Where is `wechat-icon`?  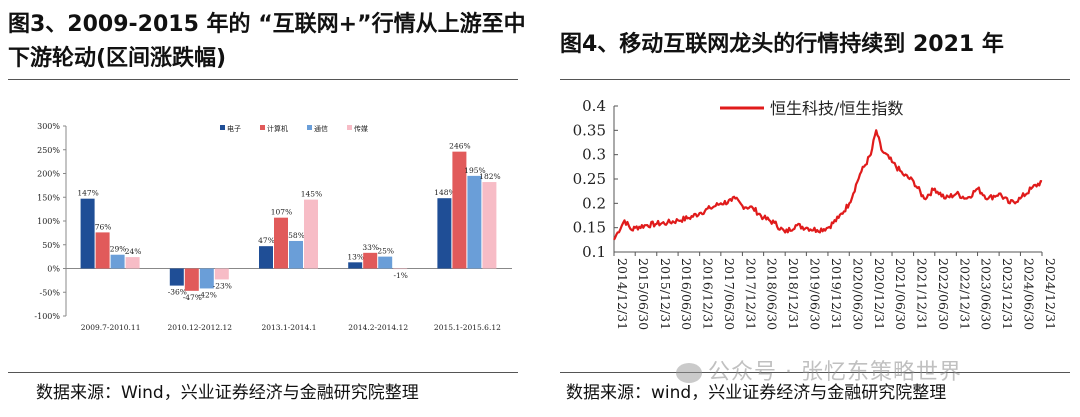
wechat-icon is located at coordinates (689, 373).